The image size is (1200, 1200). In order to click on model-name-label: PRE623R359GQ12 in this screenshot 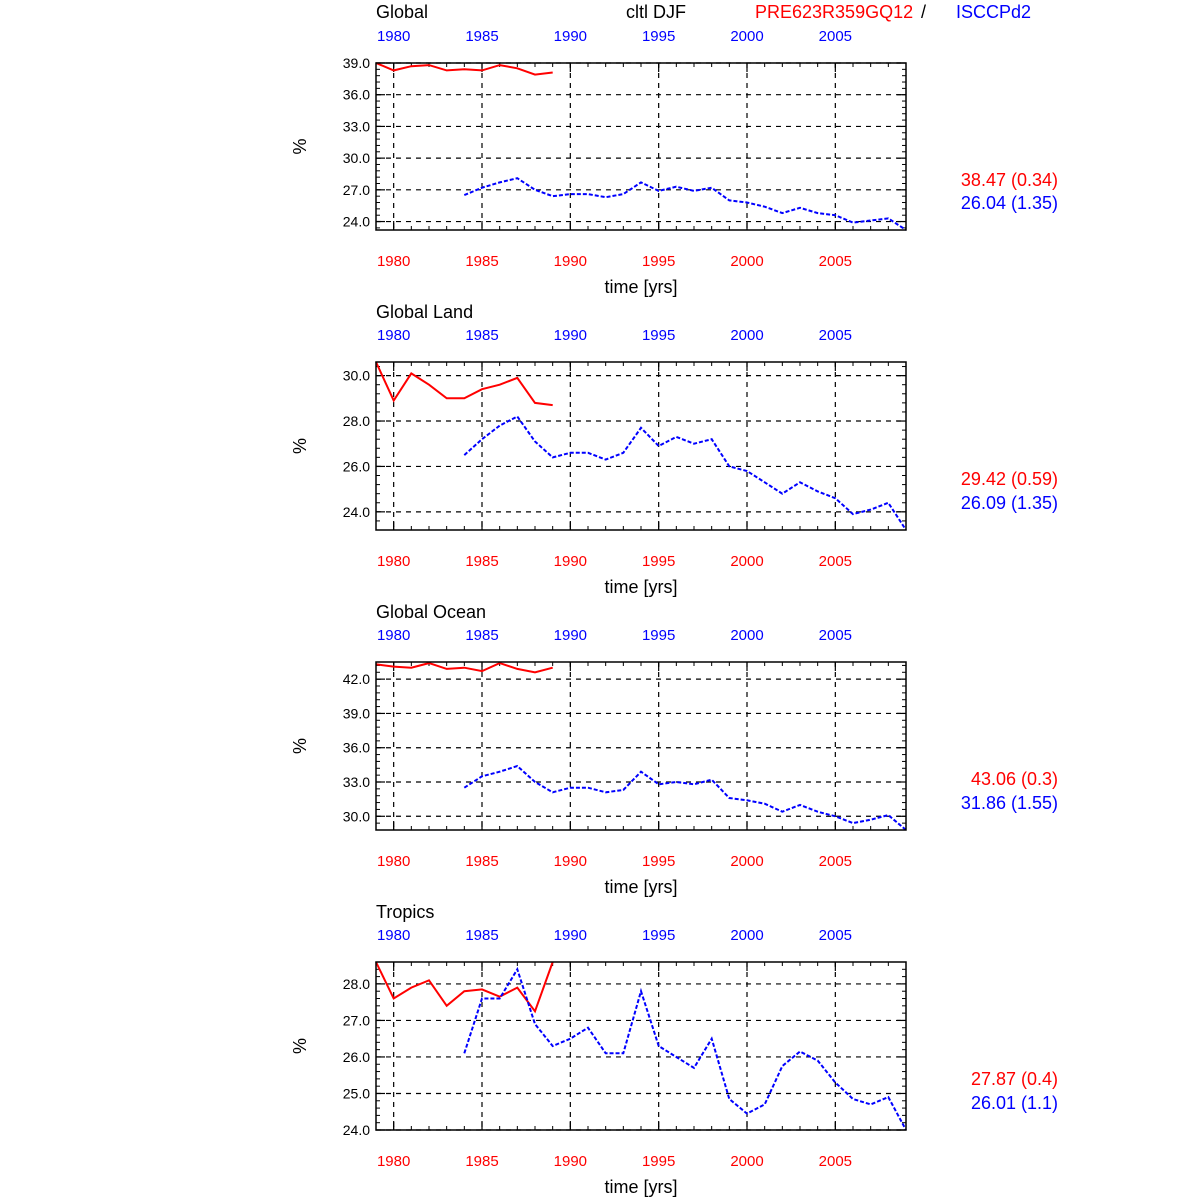, I will do `click(834, 12)`.